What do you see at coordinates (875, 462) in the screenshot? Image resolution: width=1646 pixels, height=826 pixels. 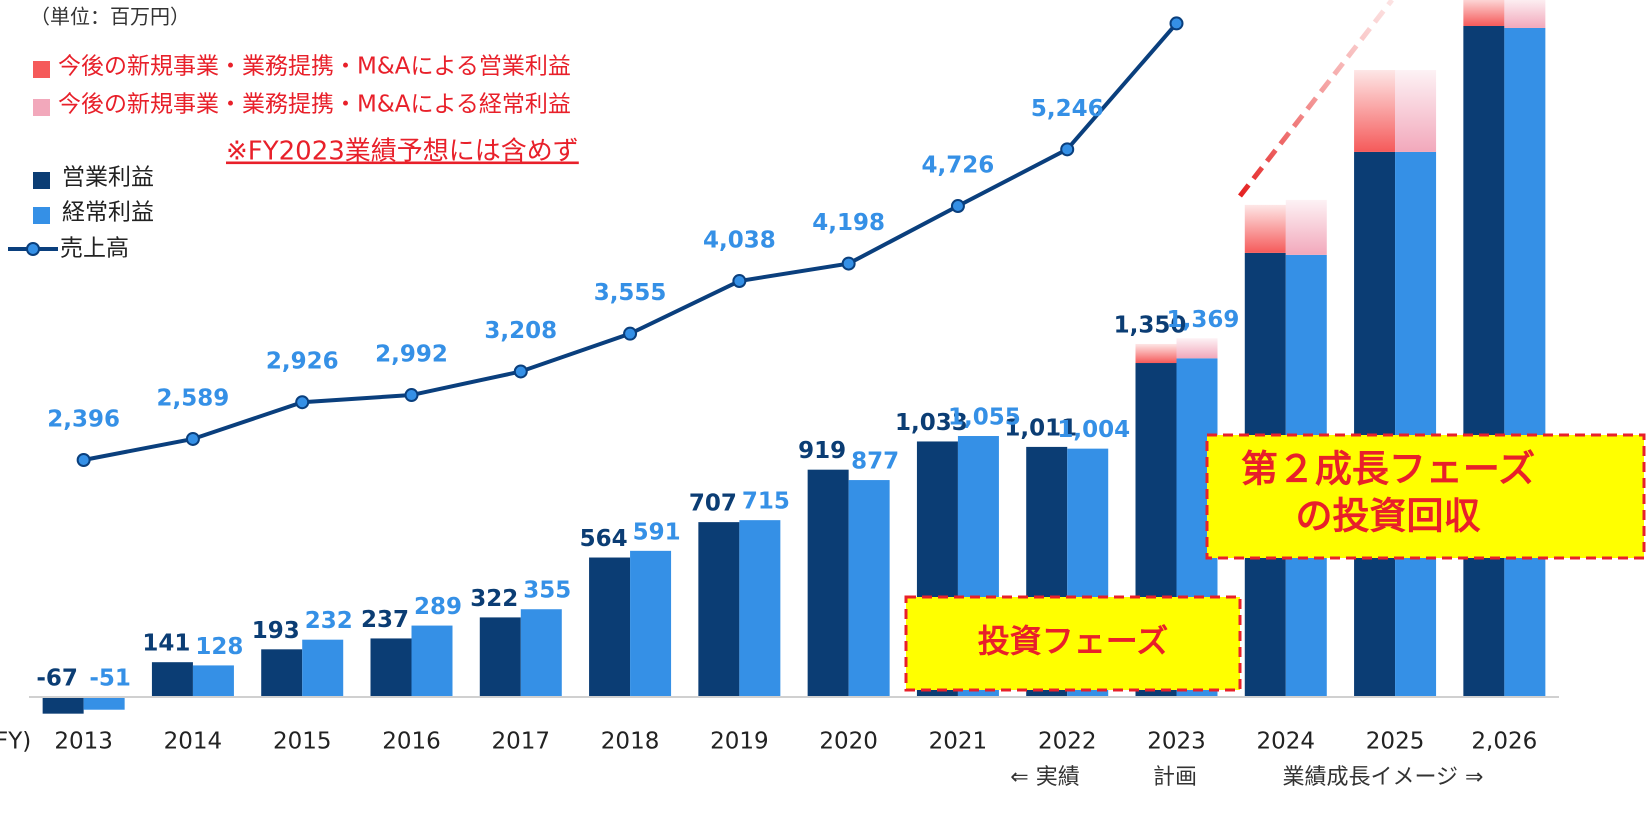 I see `data-label: 877` at bounding box center [875, 462].